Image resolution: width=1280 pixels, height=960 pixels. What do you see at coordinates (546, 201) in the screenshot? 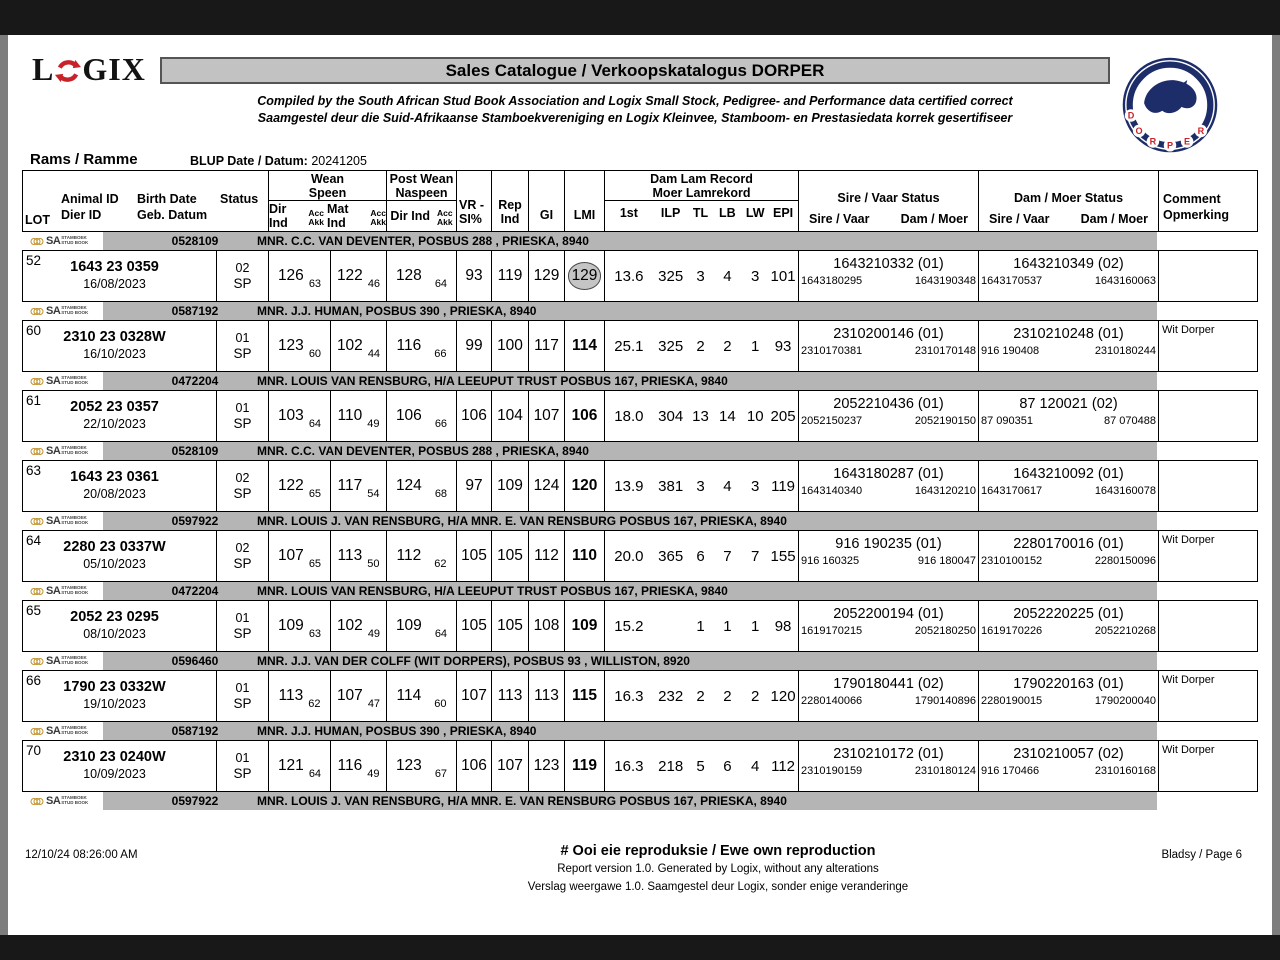
I see `col-gi: GI` at bounding box center [546, 201].